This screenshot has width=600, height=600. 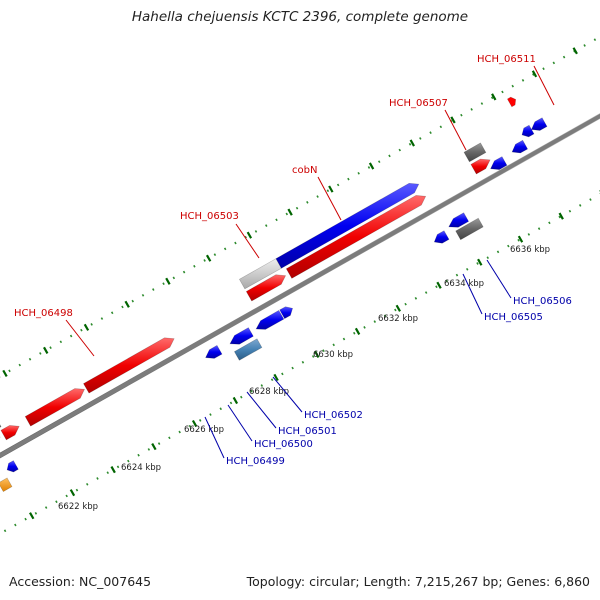 What do you see at coordinates (283, 444) in the screenshot?
I see `gene-label: HCH_06500` at bounding box center [283, 444].